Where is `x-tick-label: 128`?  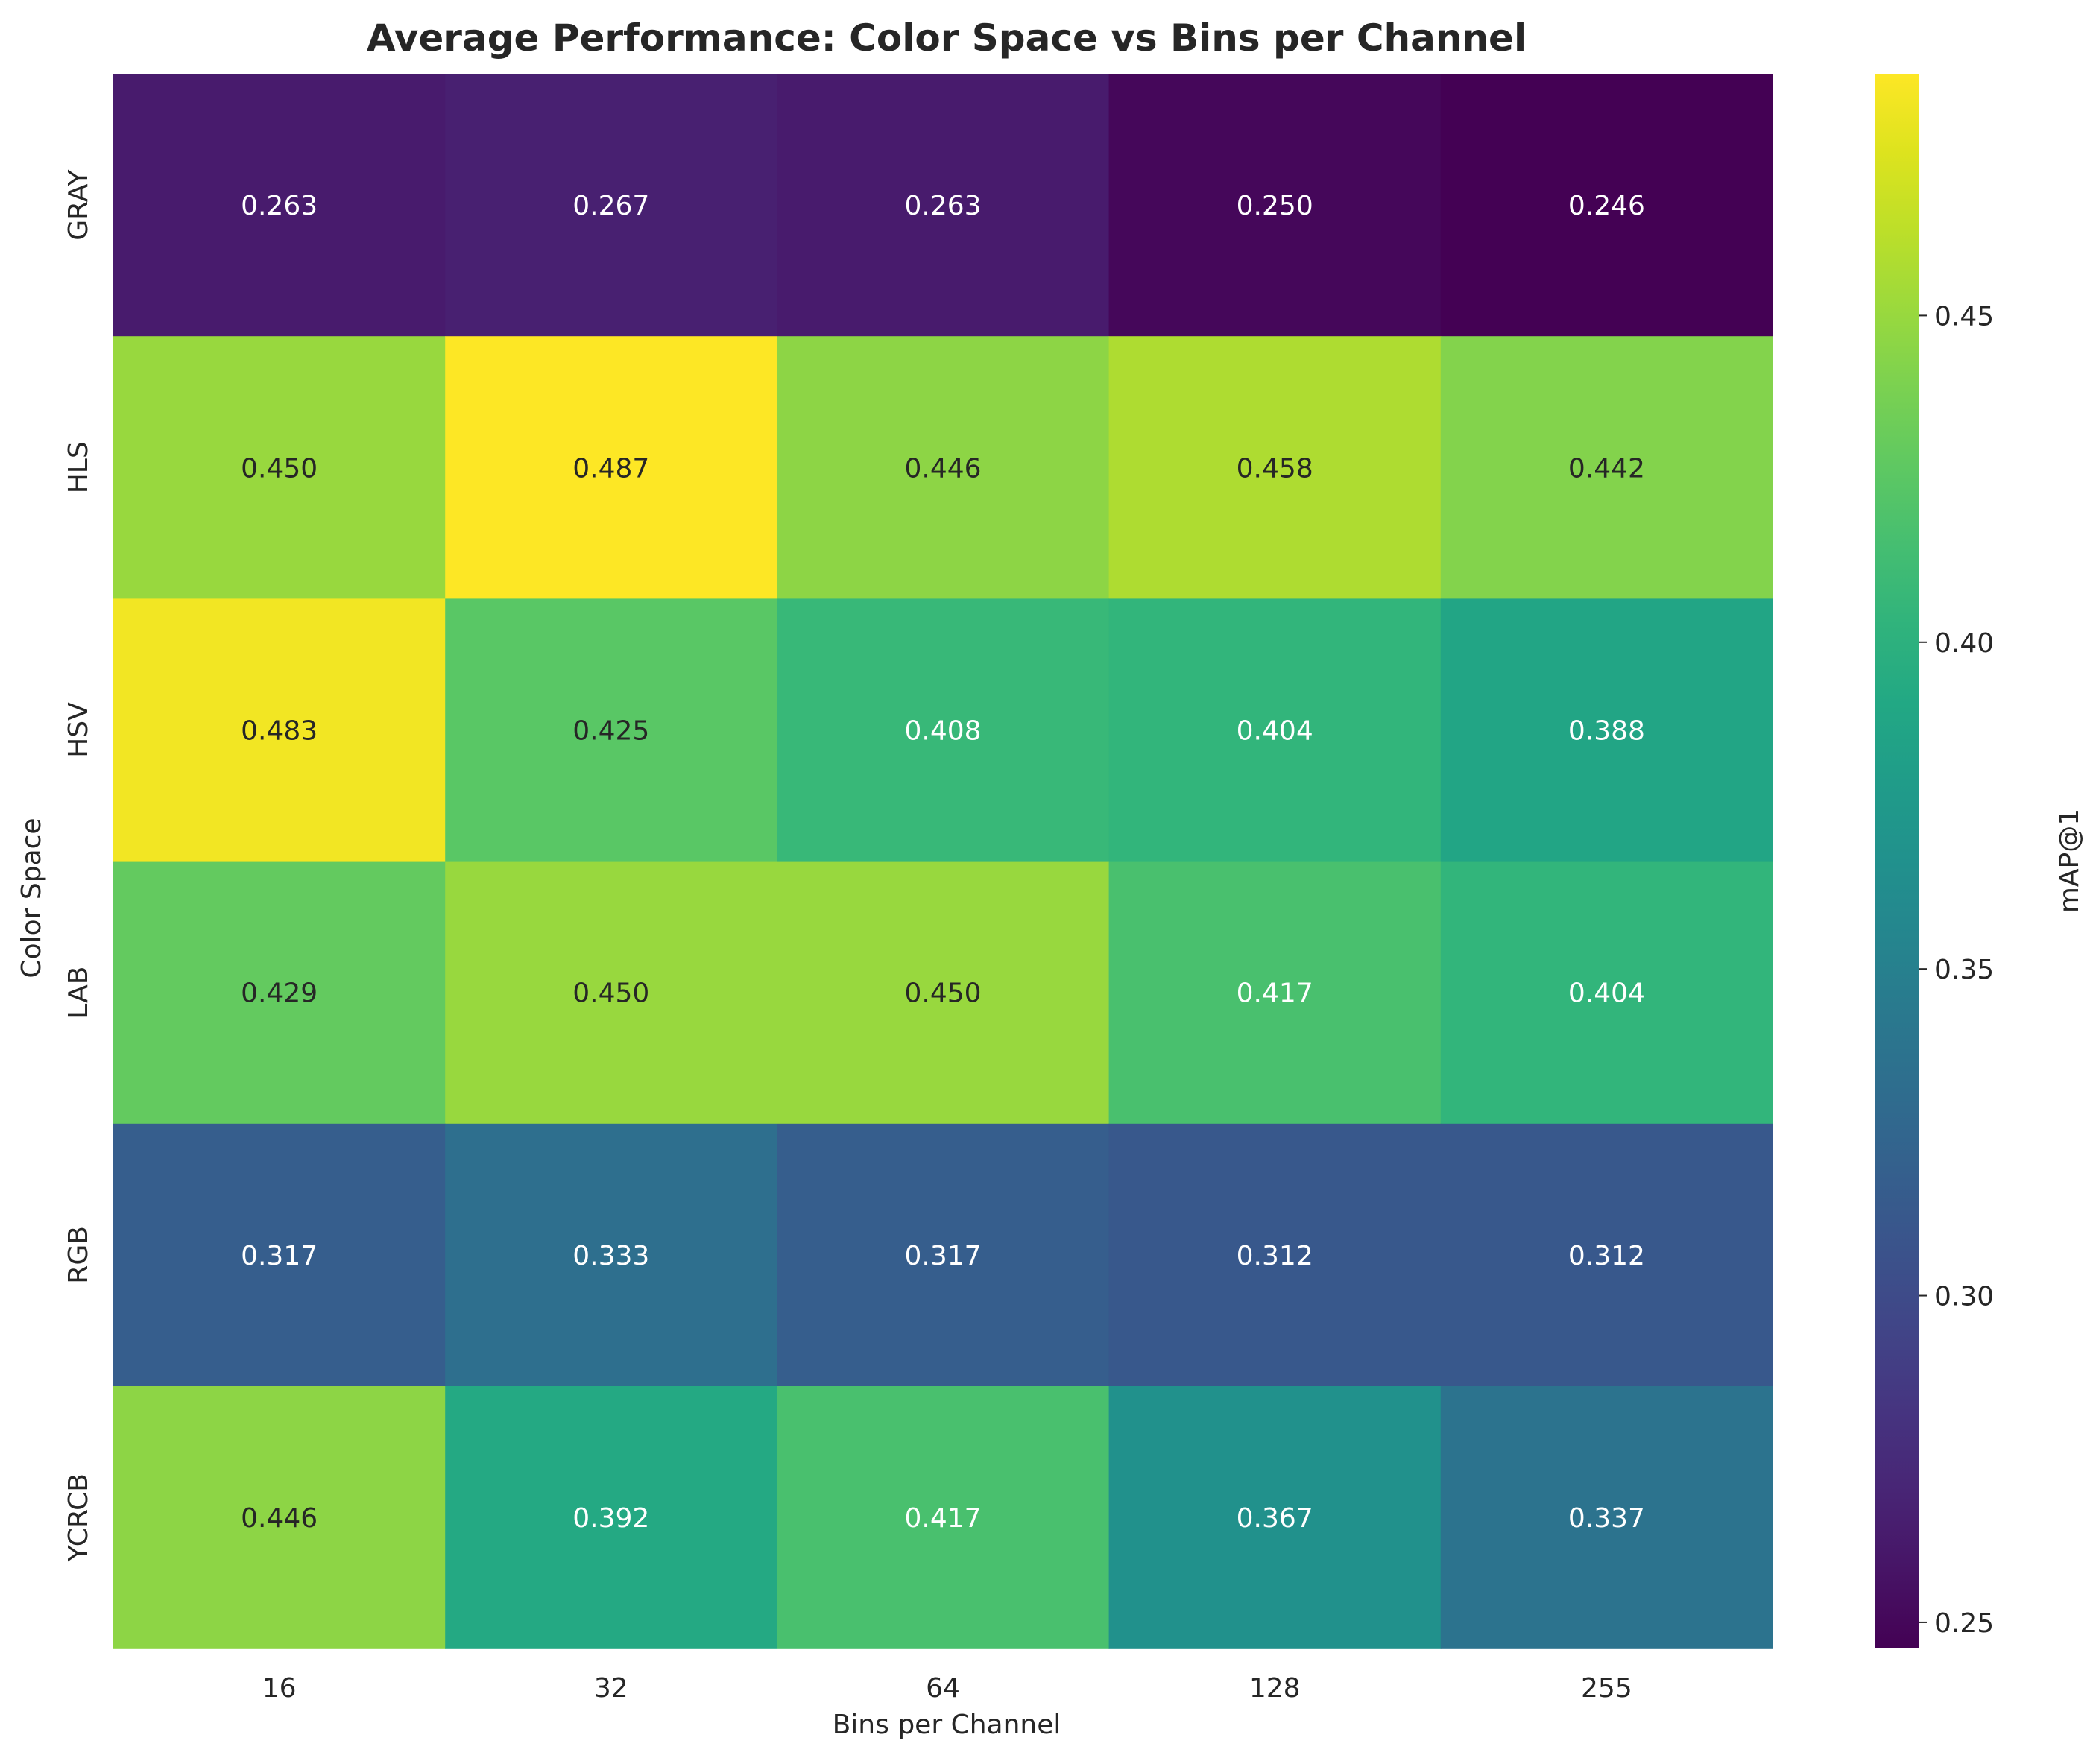 x-tick-label: 128 is located at coordinates (1275, 1688).